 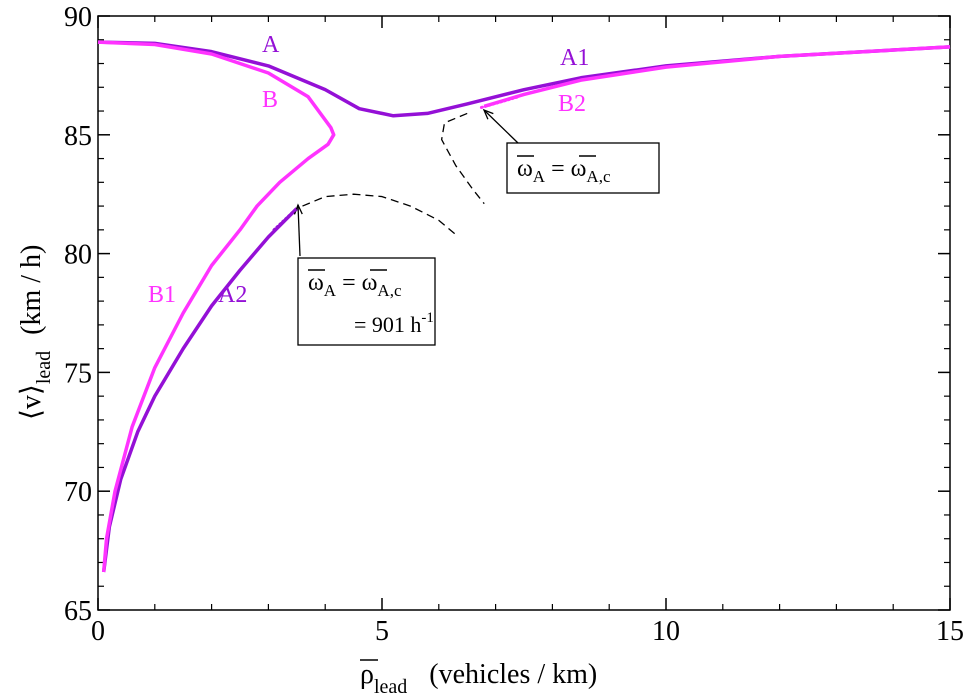 What do you see at coordinates (78, 373) in the screenshot?
I see `y-tick-label: 75` at bounding box center [78, 373].